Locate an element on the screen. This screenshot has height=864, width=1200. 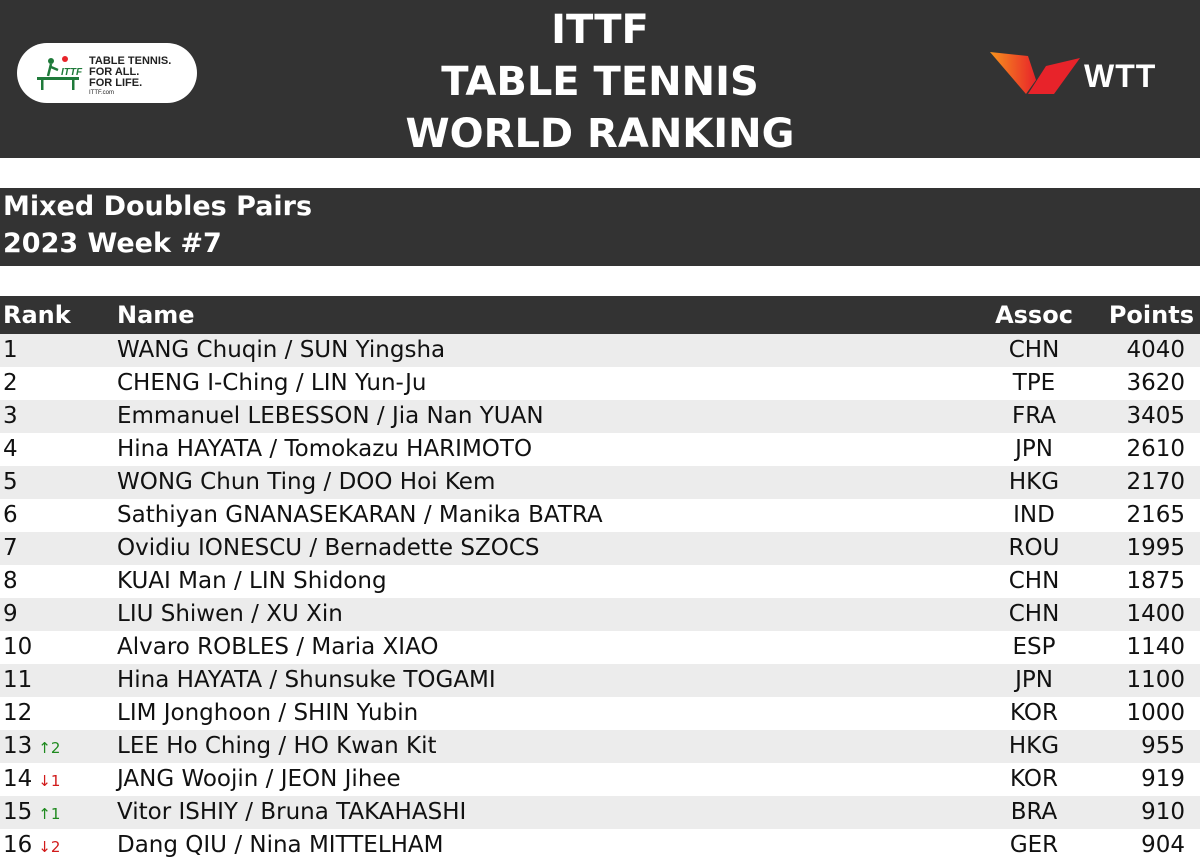
table-header: Rank Name Assoc Points is located at coordinates (600, 315).